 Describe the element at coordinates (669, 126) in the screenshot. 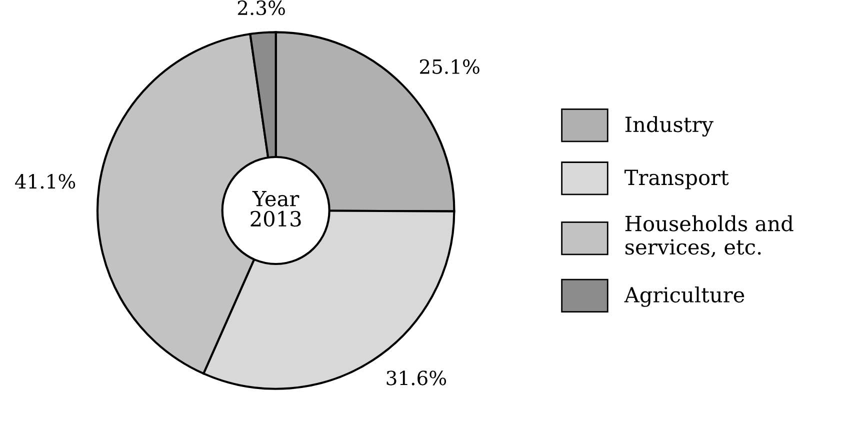

I see `legend-label: Industry` at that location.